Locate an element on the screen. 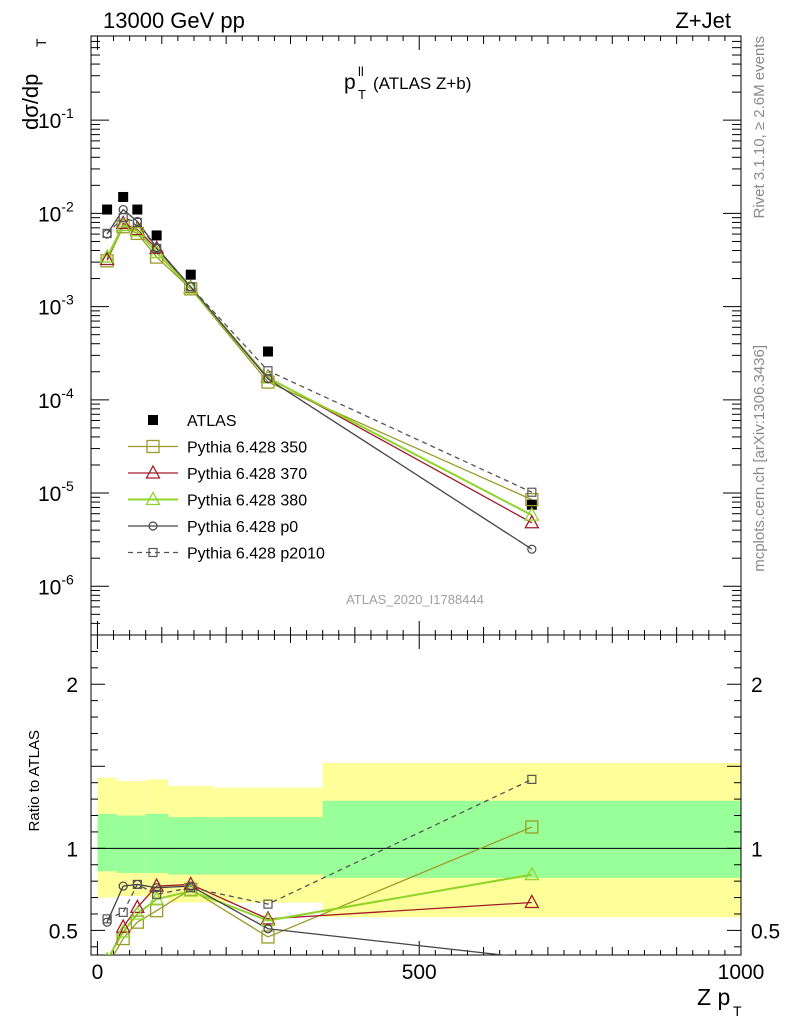  x-axis-label-main: Z p is located at coordinates (713, 997).